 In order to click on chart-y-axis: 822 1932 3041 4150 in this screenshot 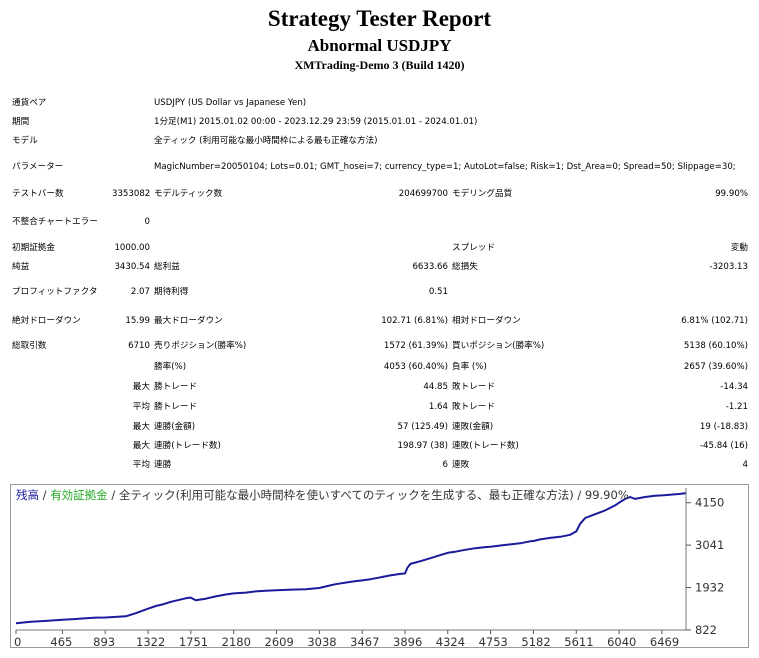, I will do `click(704, 562)`.